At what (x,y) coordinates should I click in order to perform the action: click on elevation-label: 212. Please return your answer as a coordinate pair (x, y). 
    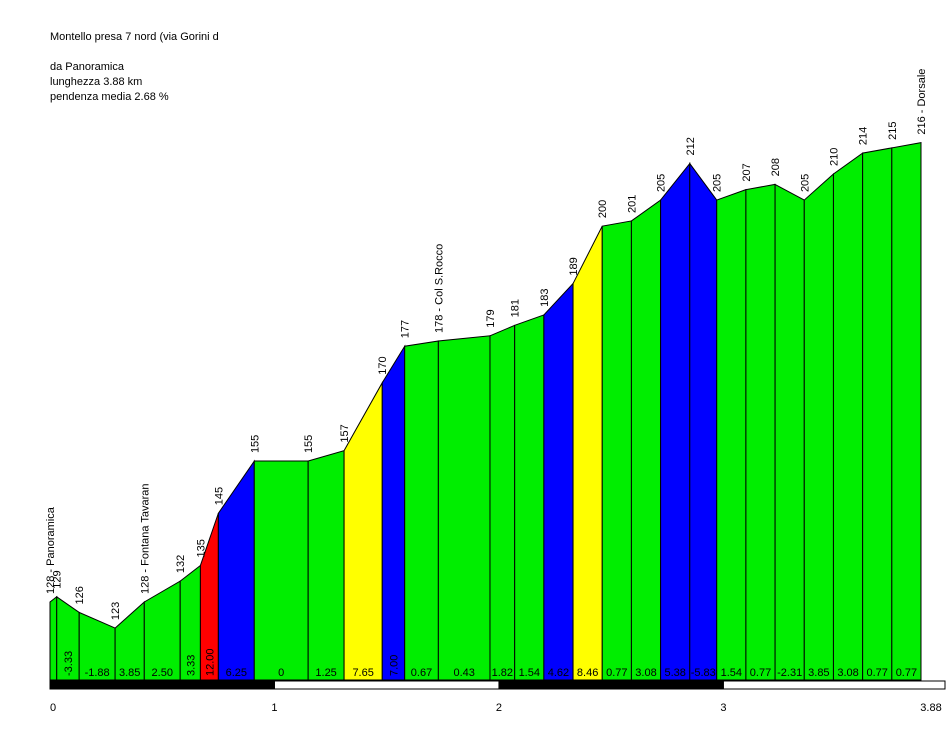
    Looking at the image, I should click on (691, 146).